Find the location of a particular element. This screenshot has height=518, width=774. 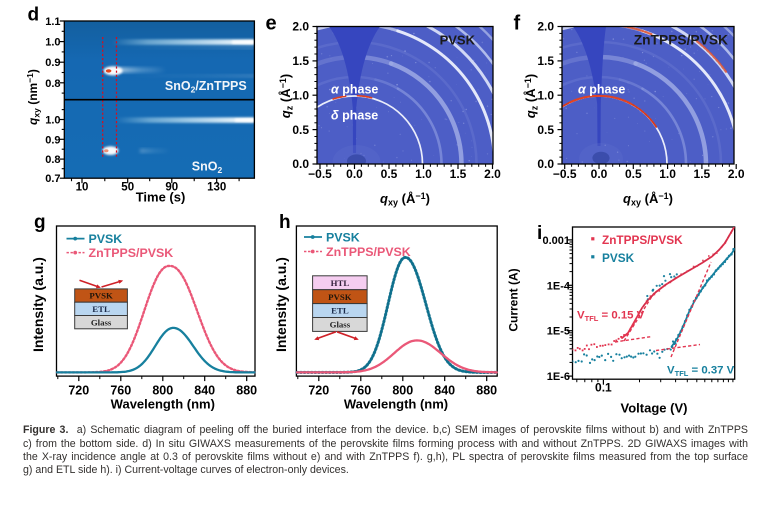

svg-text: Current (A) is located at coordinates (514, 299).